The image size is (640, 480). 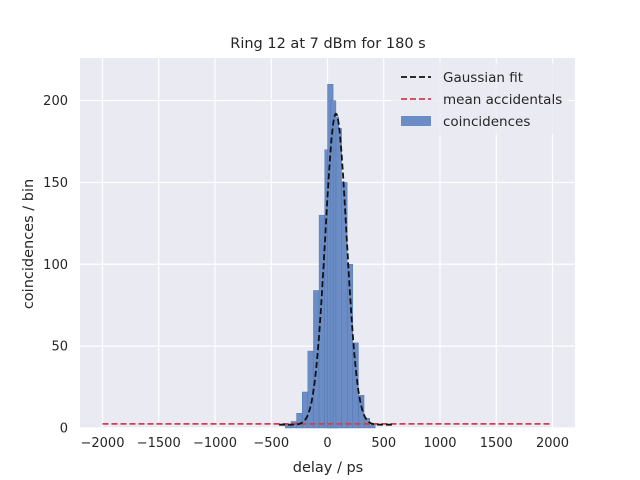 I want to click on x-tick-label: −2000, so click(x=103, y=443).